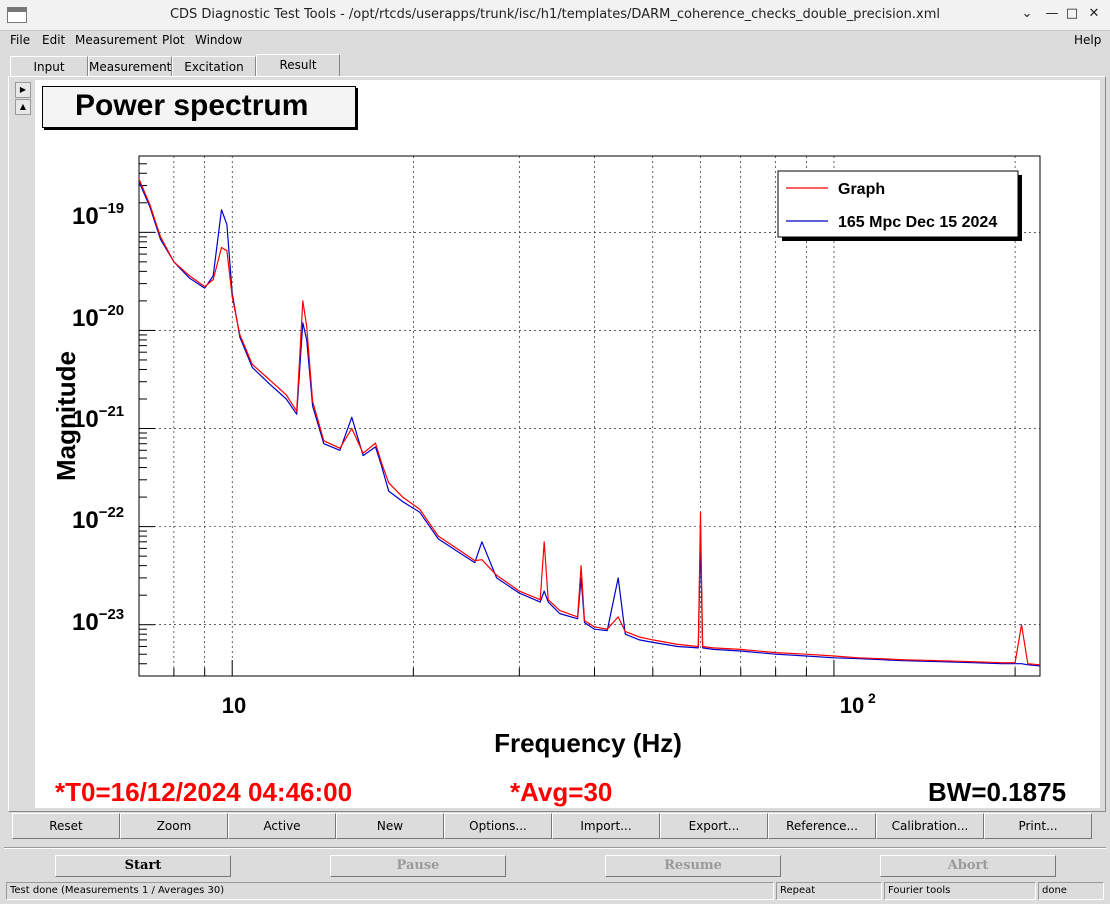 The height and width of the screenshot is (904, 1110). I want to click on status-repeat: Repeat, so click(829, 891).